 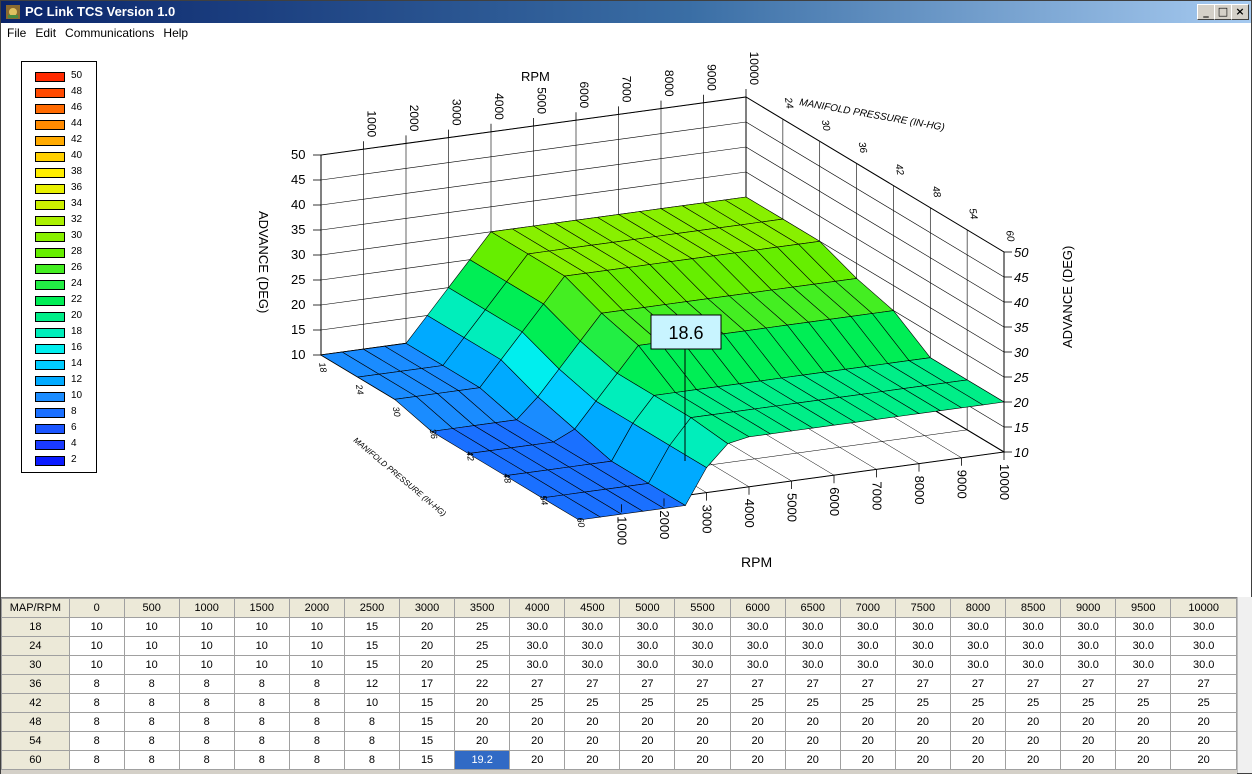 What do you see at coordinates (35, 741) in the screenshot?
I see `row-header: 54` at bounding box center [35, 741].